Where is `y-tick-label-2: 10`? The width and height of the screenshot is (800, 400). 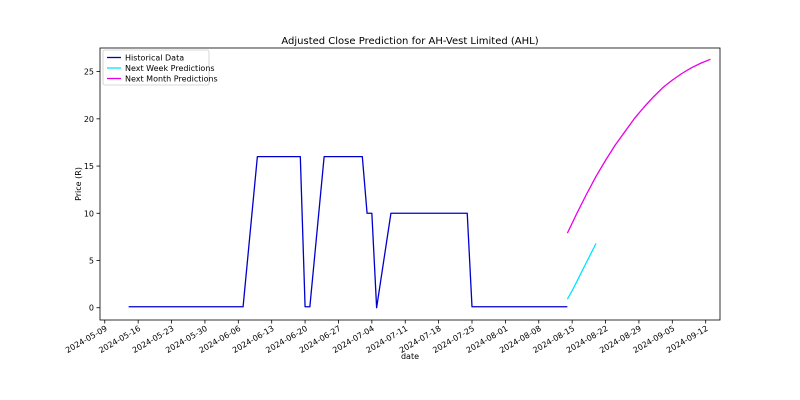 y-tick-label-2: 10 is located at coordinates (89, 213).